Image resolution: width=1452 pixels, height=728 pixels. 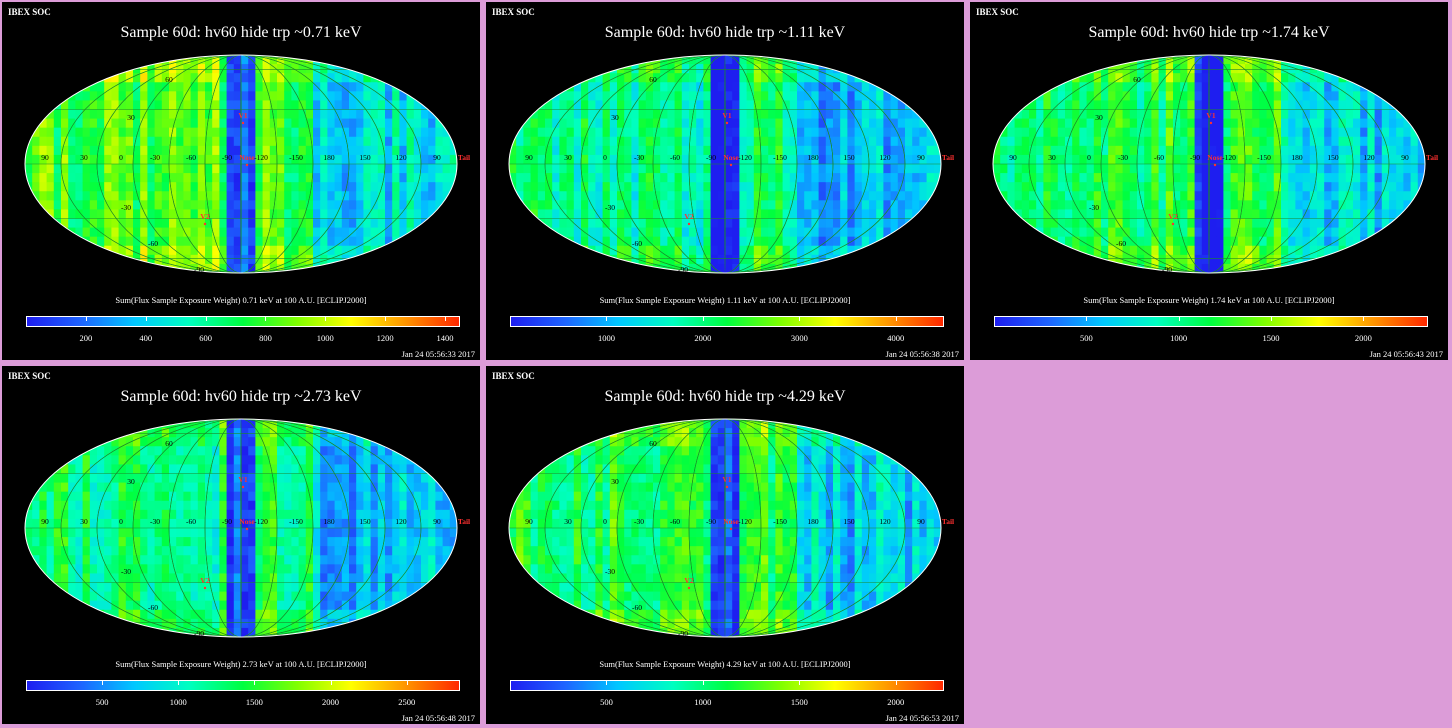 I want to click on colorbar-tick-label: 200, so click(x=86, y=338).